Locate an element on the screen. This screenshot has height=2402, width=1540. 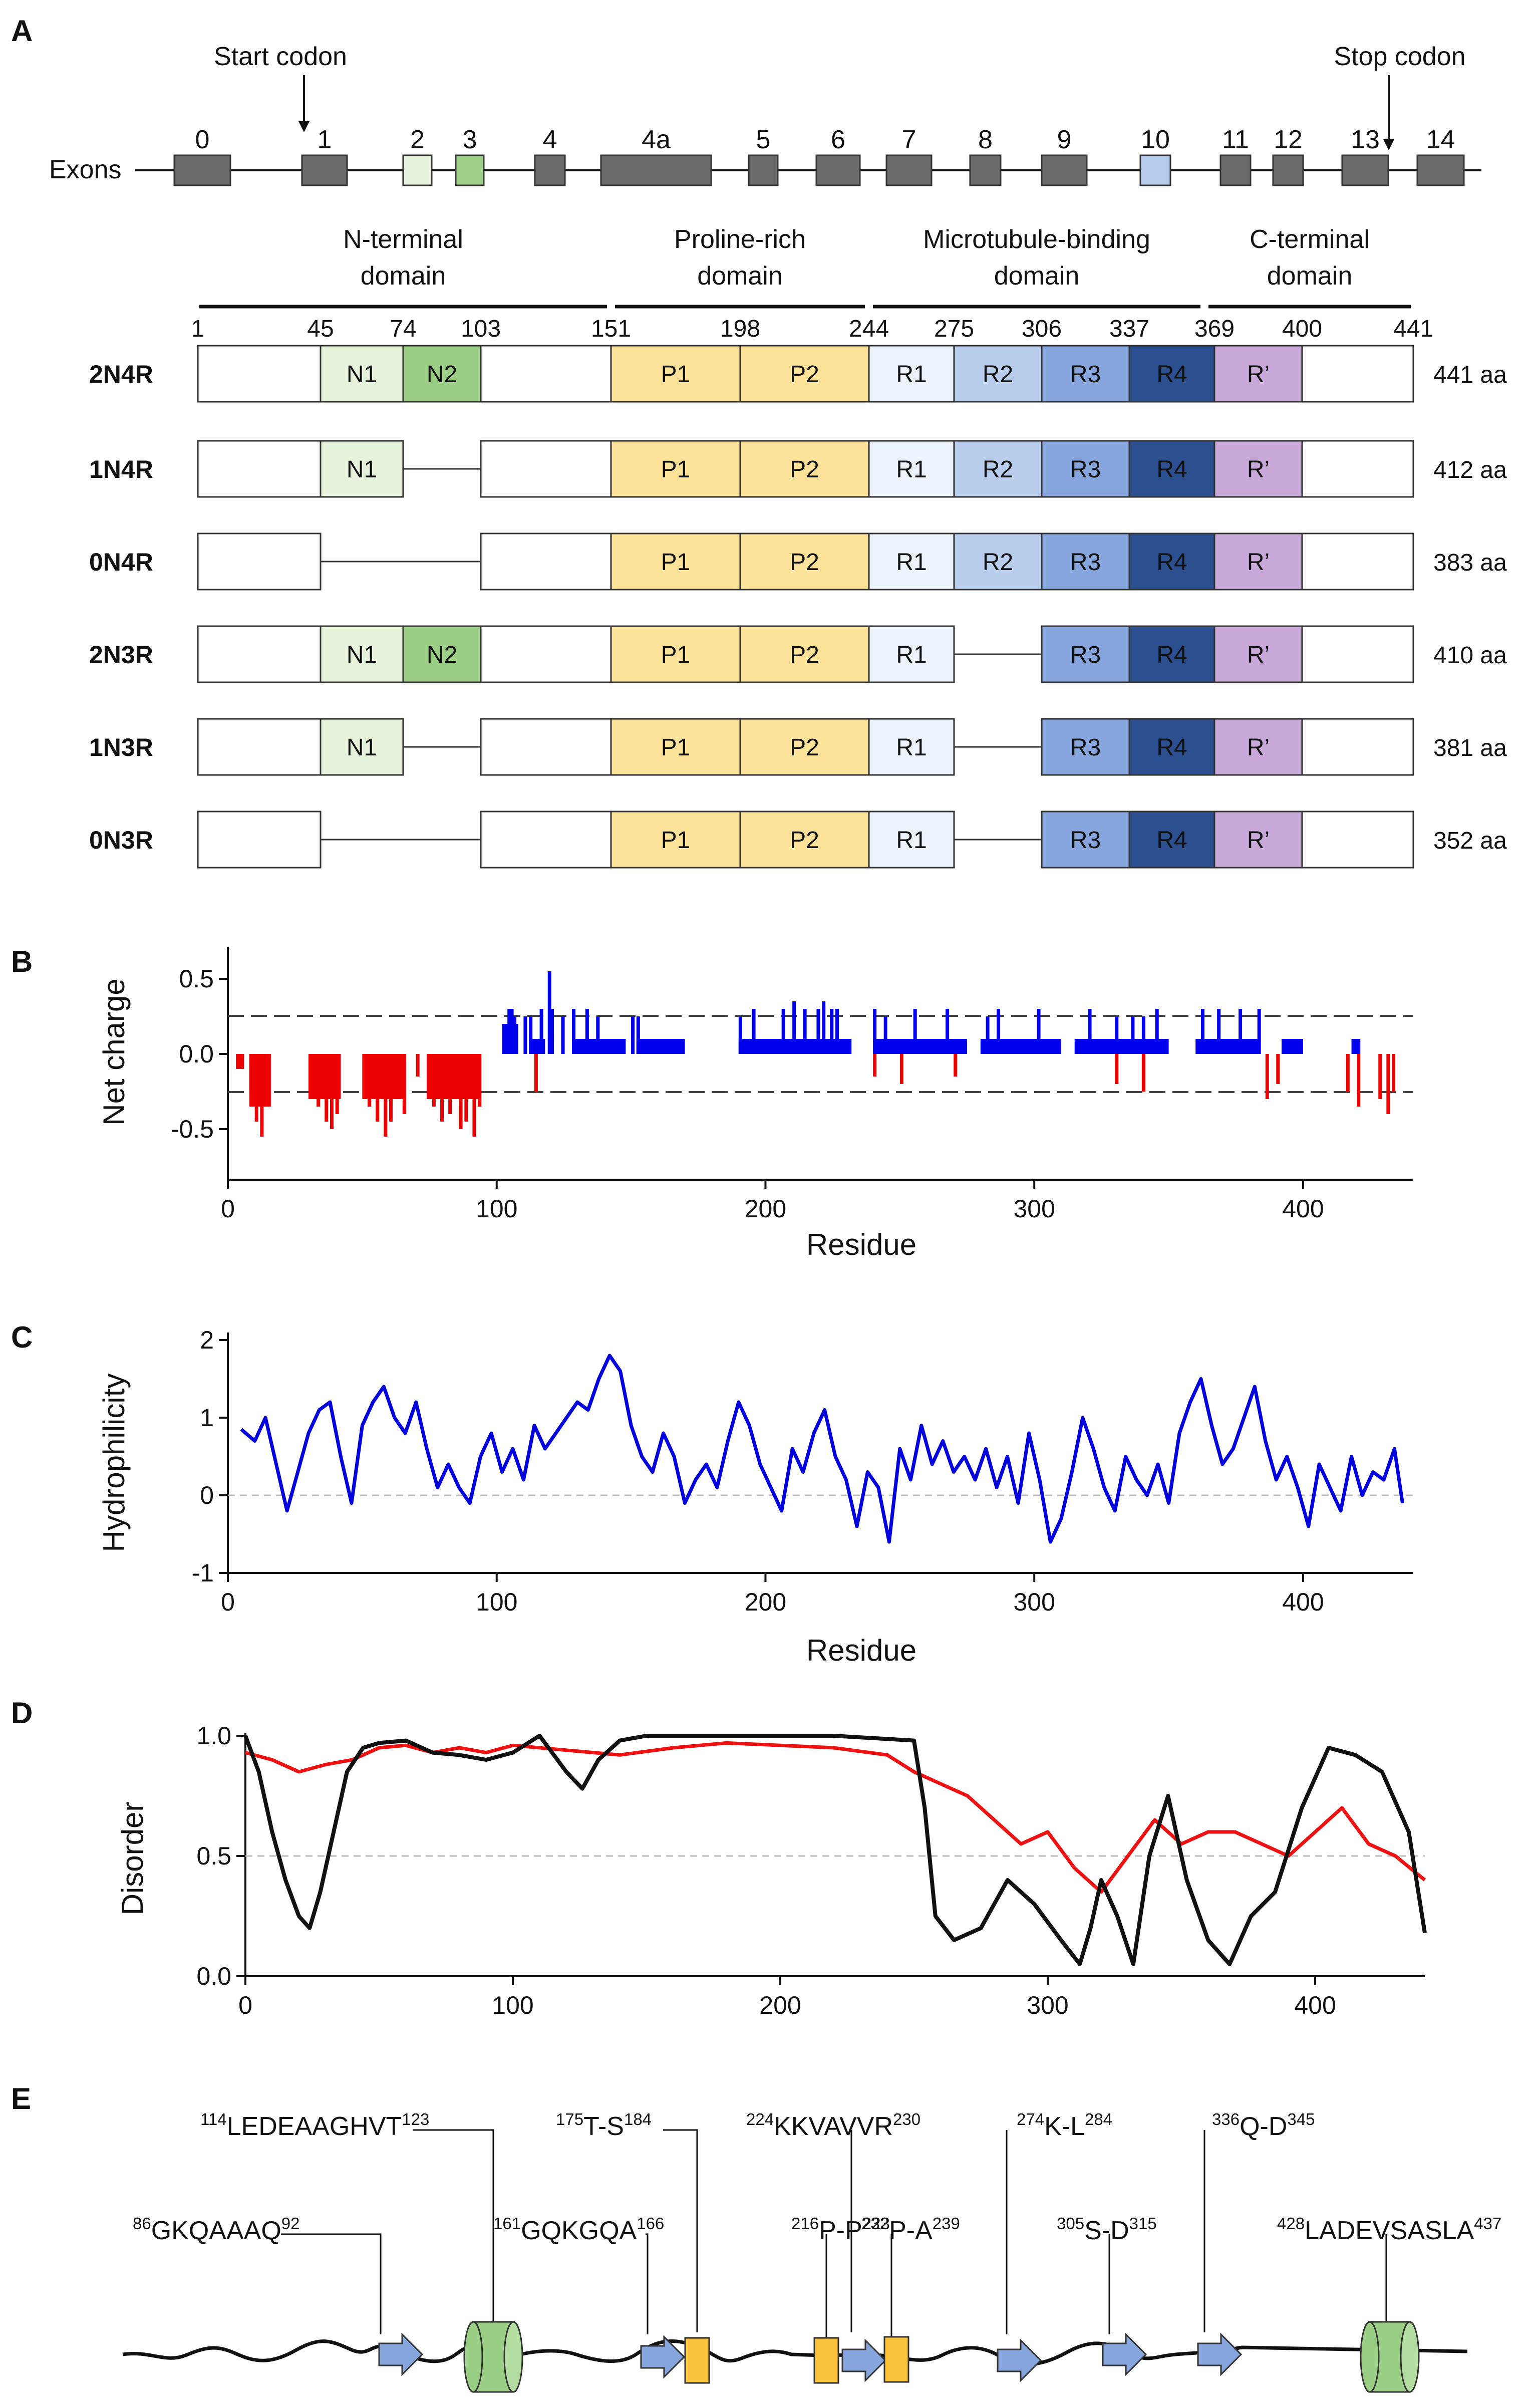
e-annotation-seq: GKQAAAQ is located at coordinates (216, 2230).